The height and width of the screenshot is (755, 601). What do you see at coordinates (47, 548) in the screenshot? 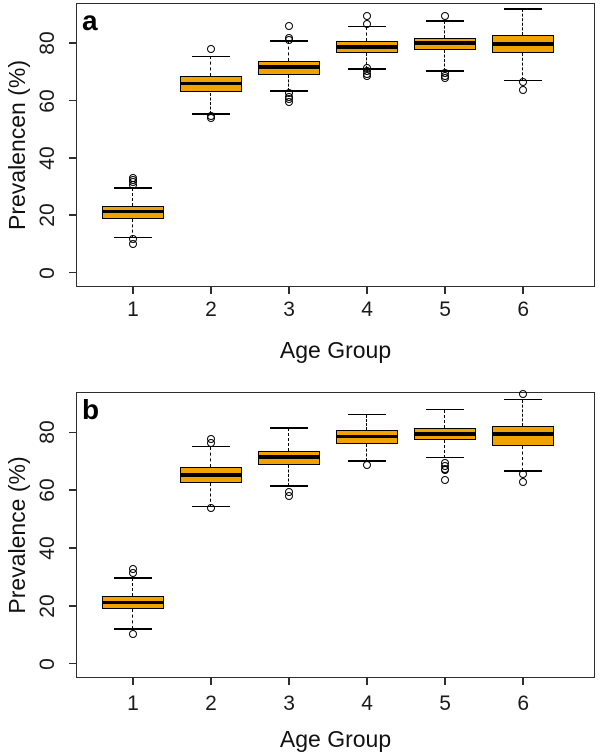
I see `y-axis-tick-label: 40` at bounding box center [47, 548].